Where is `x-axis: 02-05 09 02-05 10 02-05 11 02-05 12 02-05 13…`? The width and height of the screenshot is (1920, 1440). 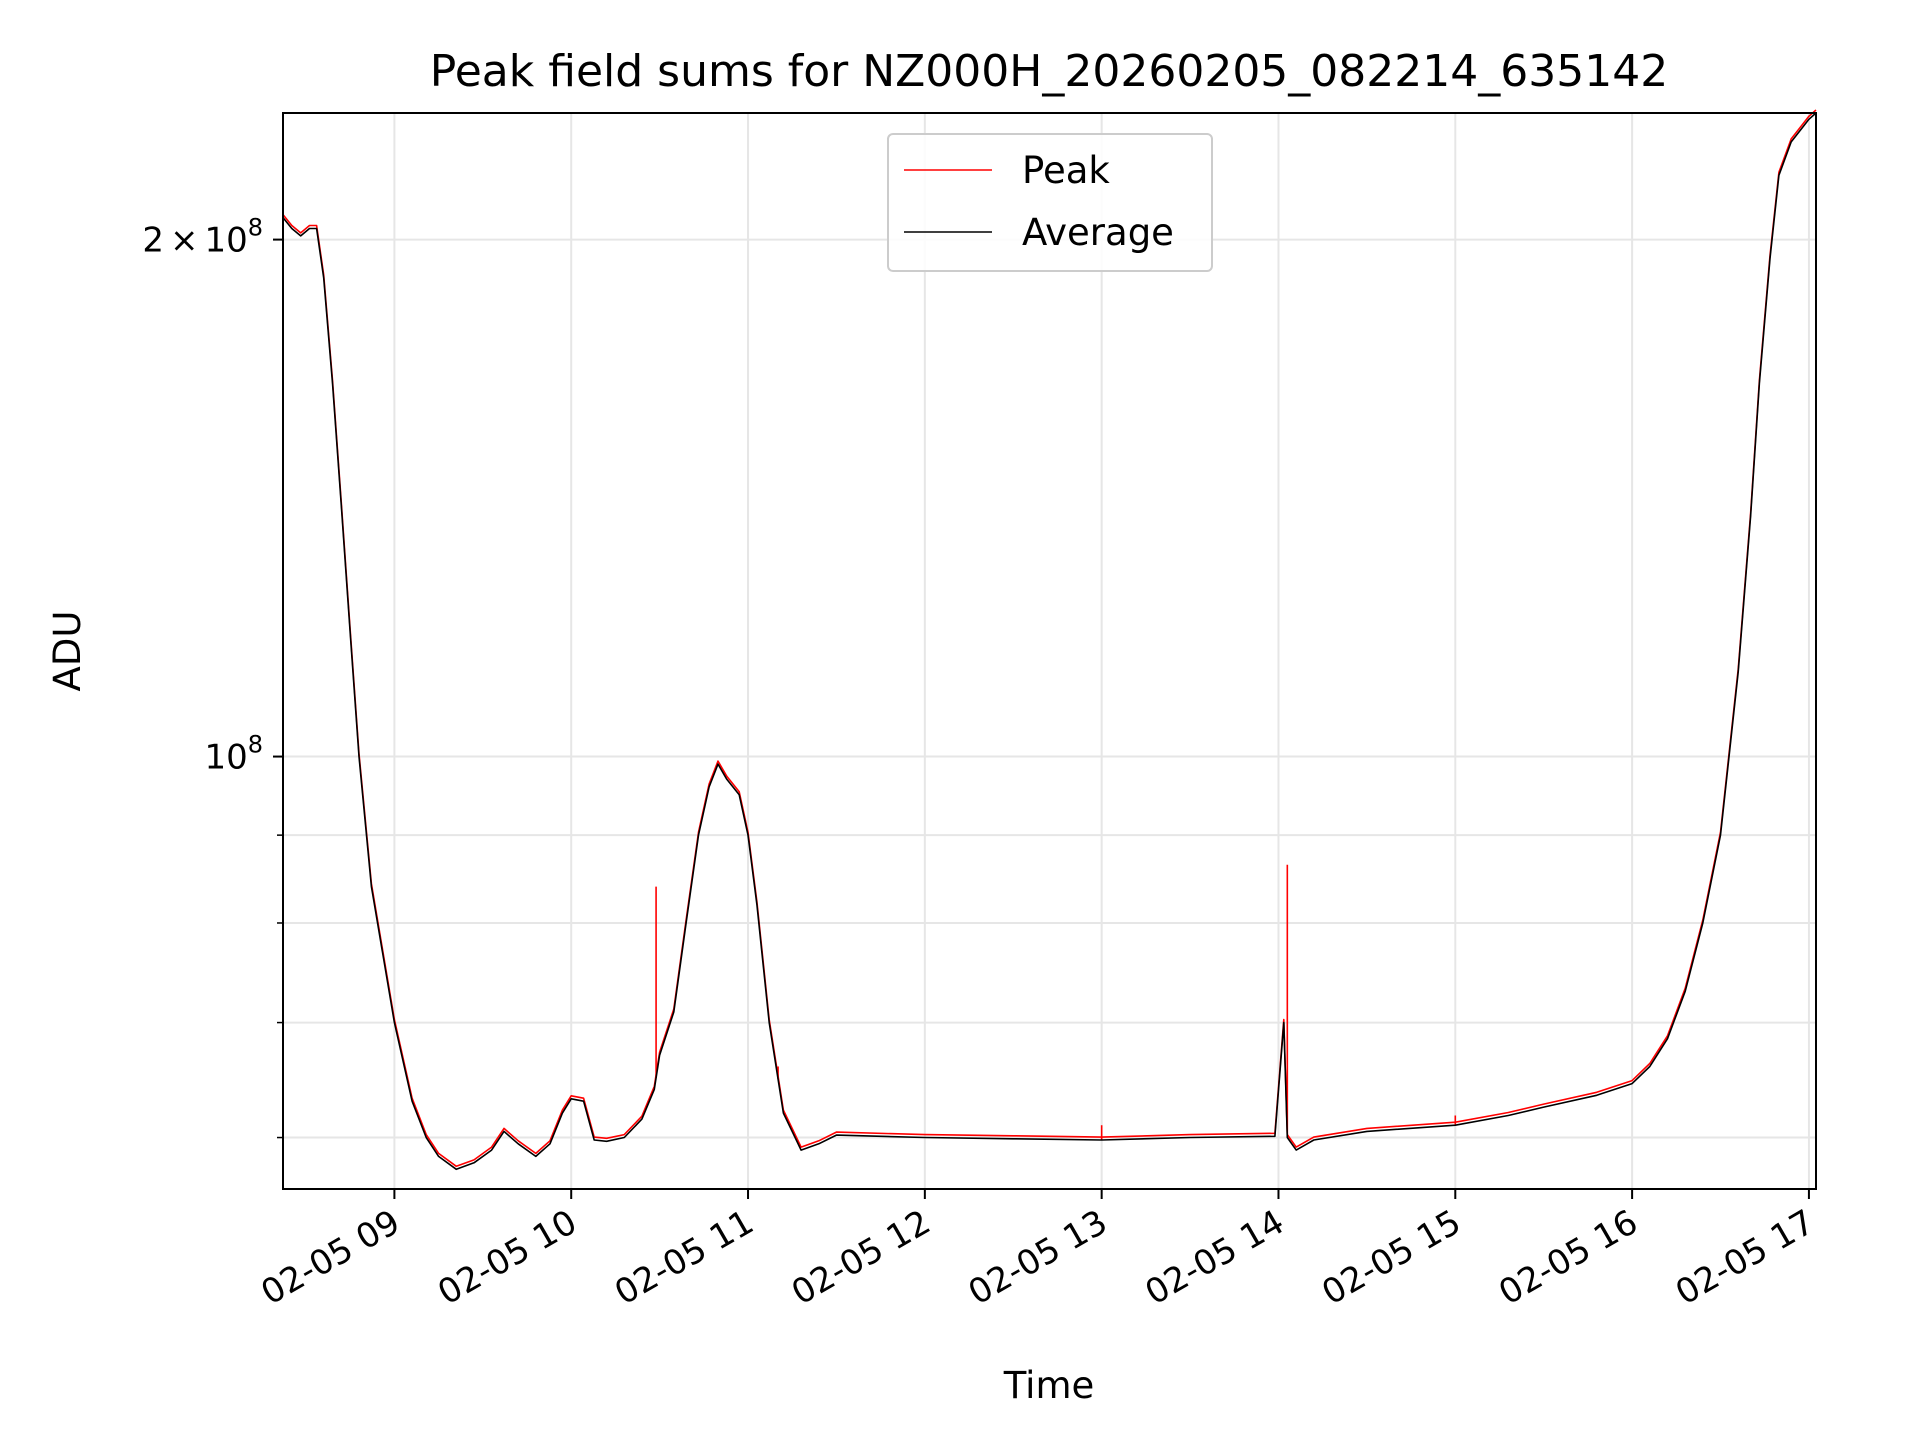 x-axis: 02-05 09 02-05 10 02-05 11 02-05 12 02-05 13… is located at coordinates (1038, 1251).